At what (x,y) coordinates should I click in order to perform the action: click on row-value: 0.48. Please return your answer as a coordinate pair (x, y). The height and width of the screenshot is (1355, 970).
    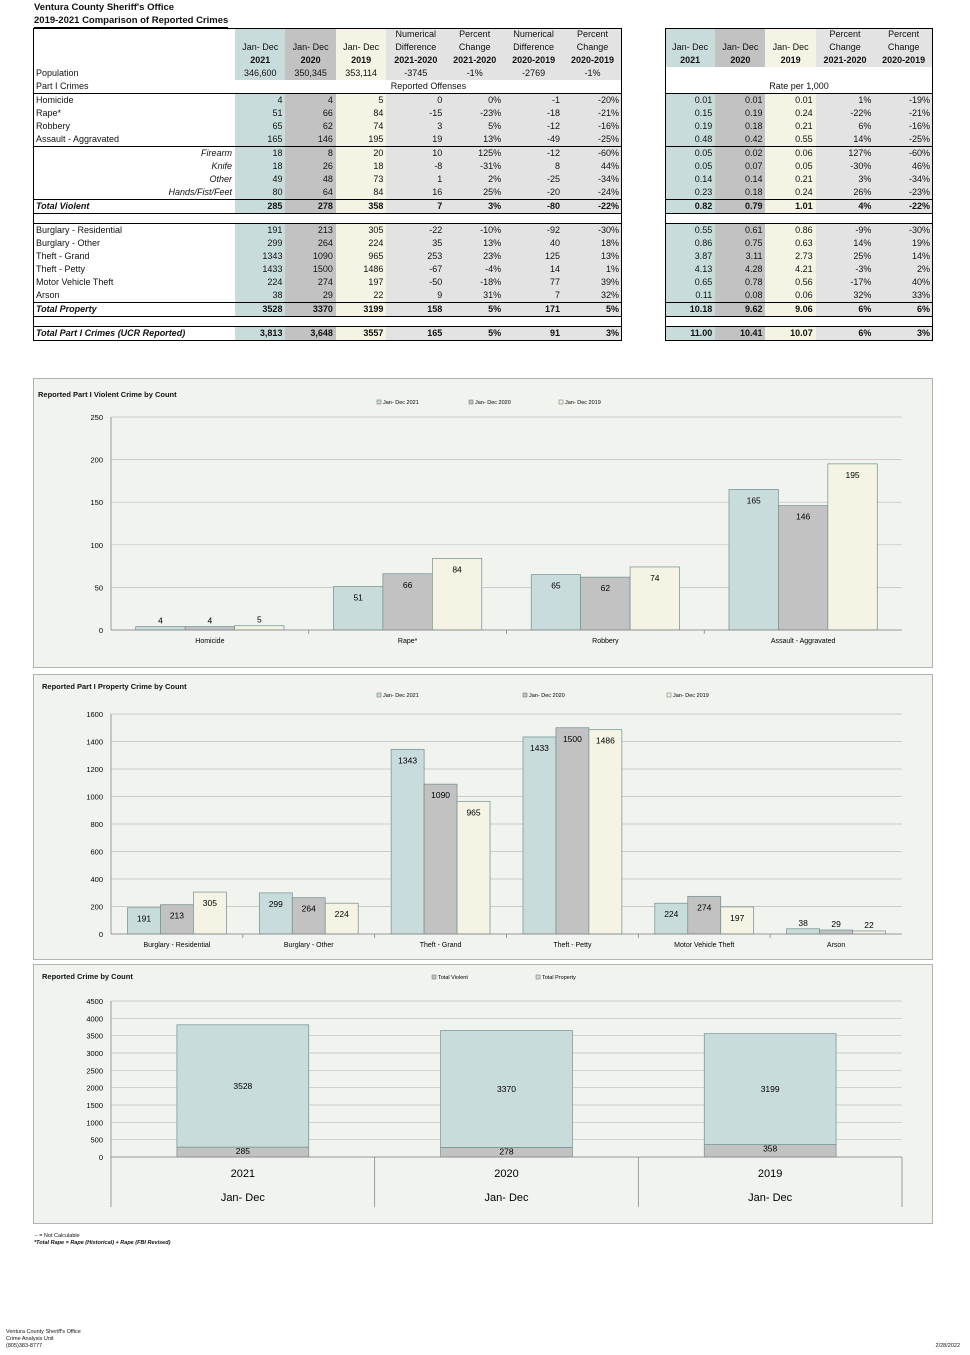
    Looking at the image, I should click on (690, 140).